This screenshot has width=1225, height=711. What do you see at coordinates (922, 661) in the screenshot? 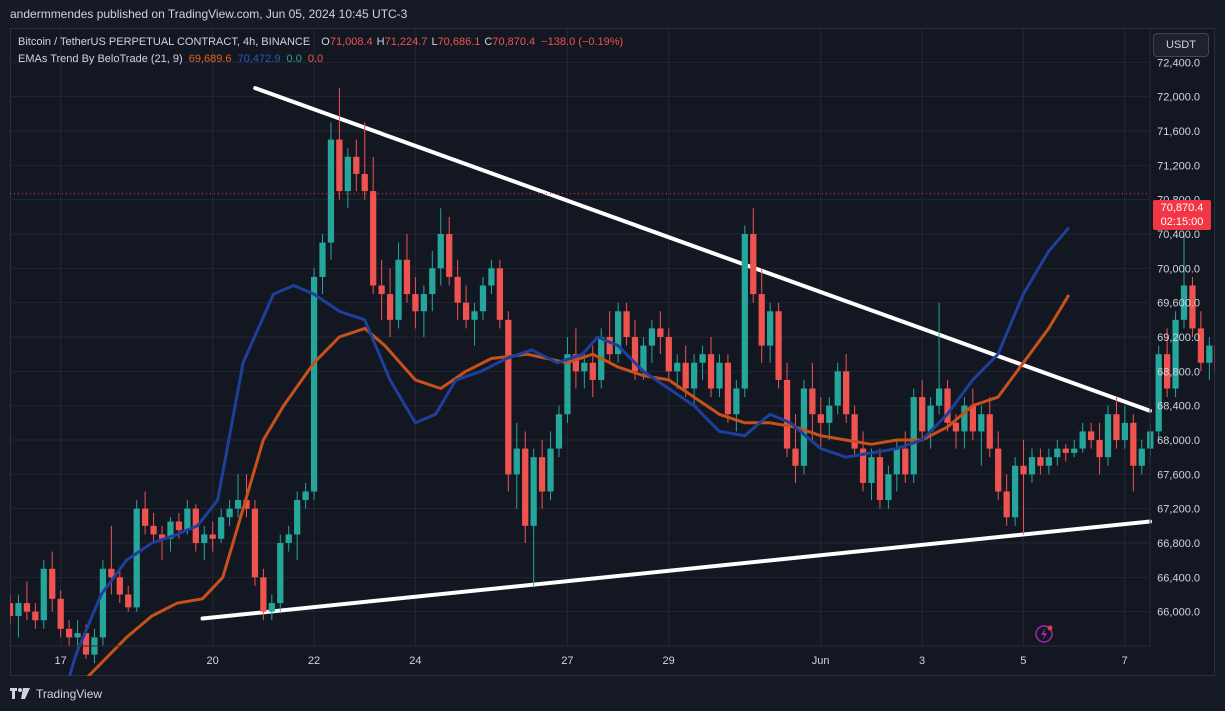
I see `time-tick-label: 3` at bounding box center [922, 661].